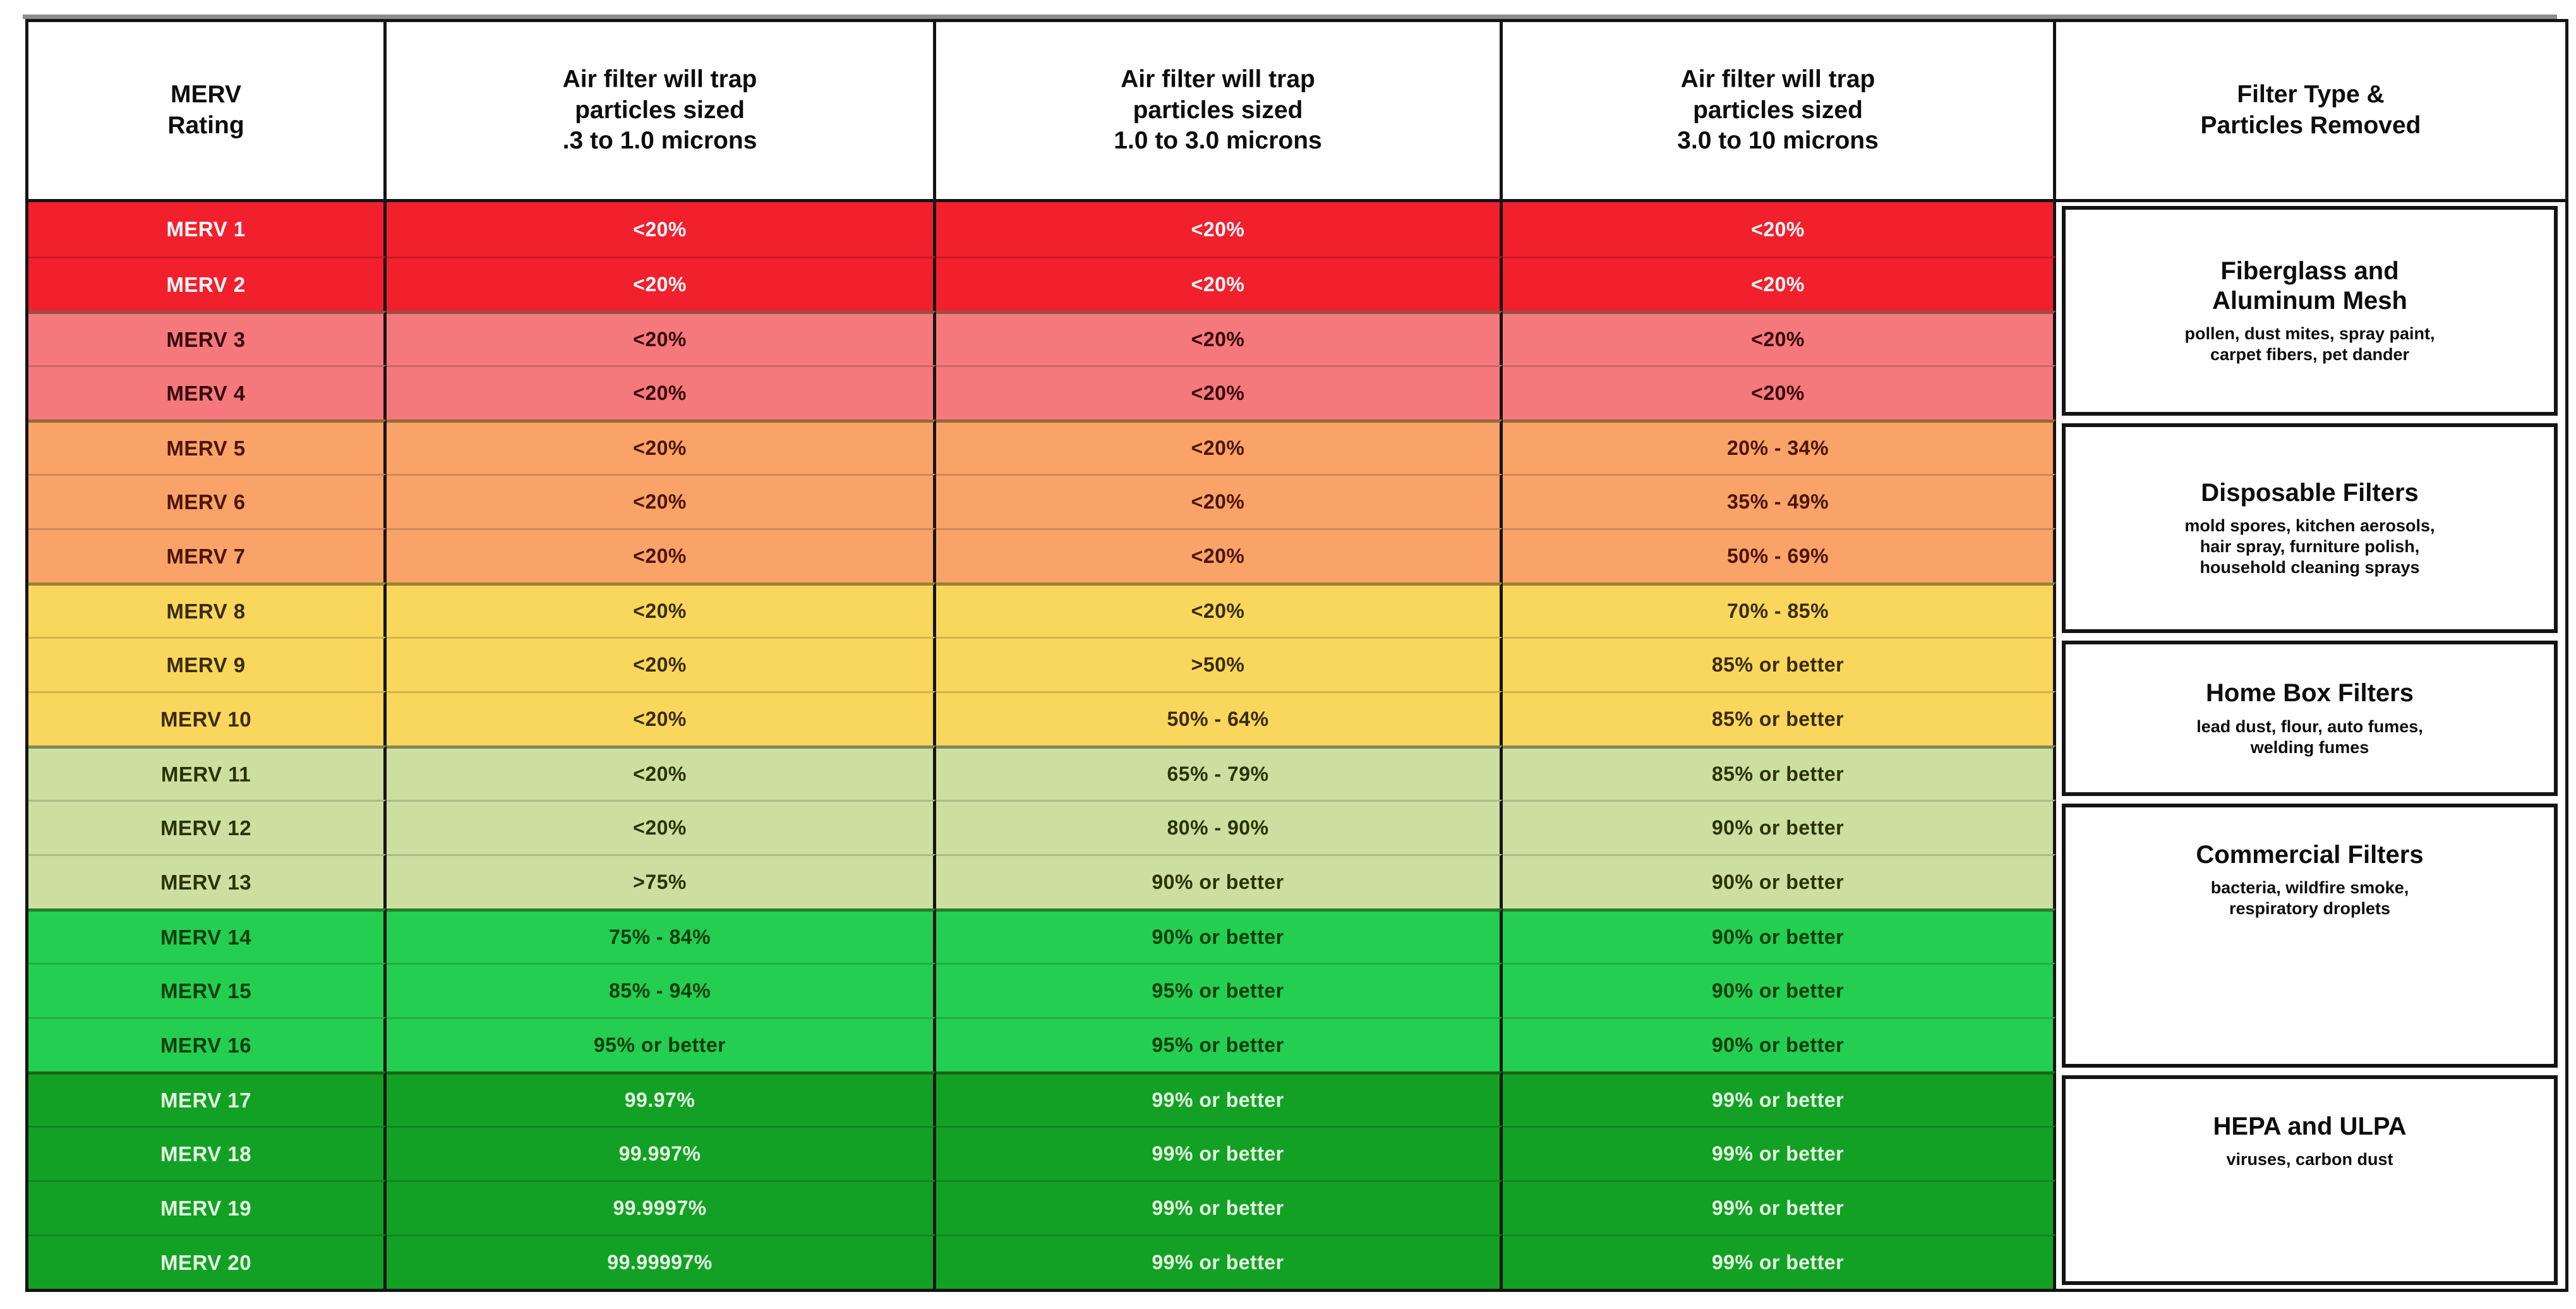  What do you see at coordinates (207, 555) in the screenshot?
I see `merv-rating-cell: MERV 7` at bounding box center [207, 555].